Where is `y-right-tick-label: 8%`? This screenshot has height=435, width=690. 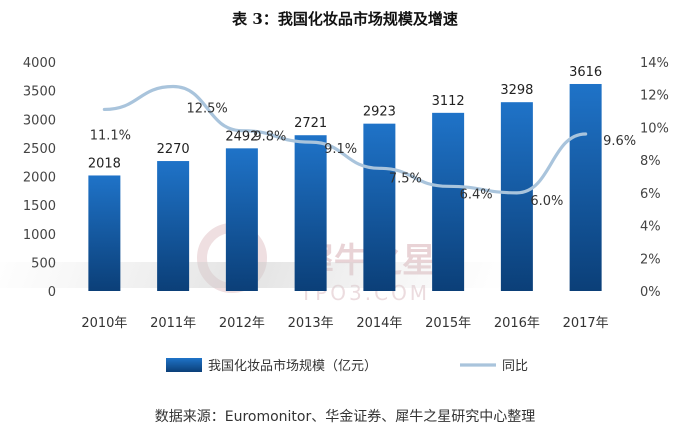
y-right-tick-label: 8% is located at coordinates (650, 161).